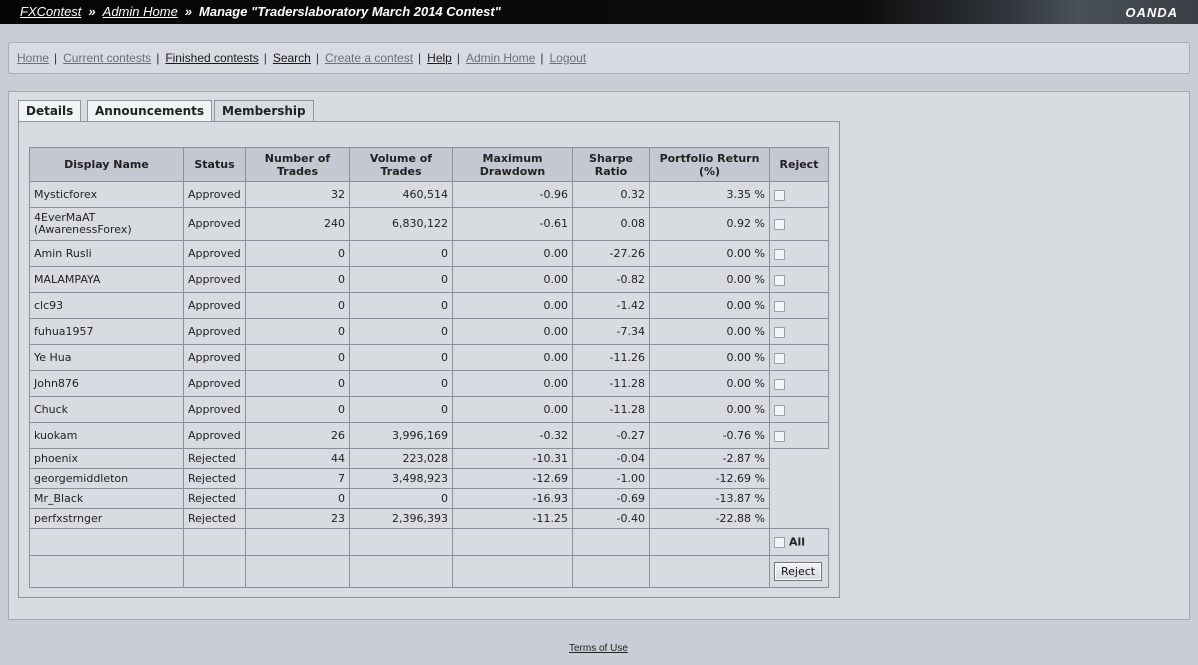  What do you see at coordinates (500, 58) in the screenshot?
I see `nav-admin-home-link: Admin Home` at bounding box center [500, 58].